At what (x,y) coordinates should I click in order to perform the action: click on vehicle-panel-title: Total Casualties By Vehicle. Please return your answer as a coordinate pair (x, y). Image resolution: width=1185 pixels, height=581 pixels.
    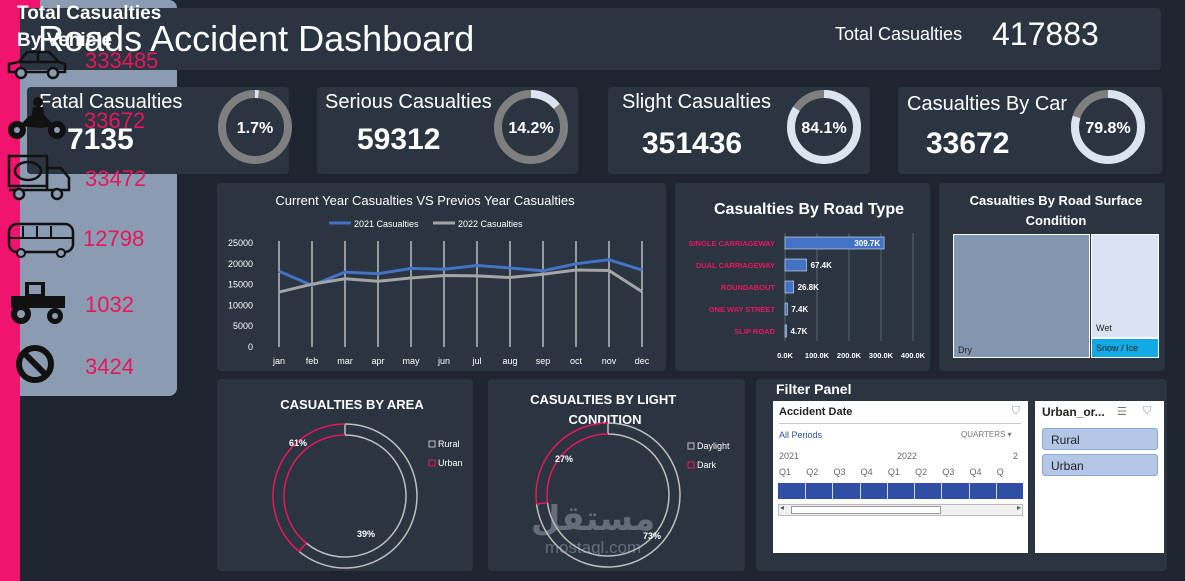
    Looking at the image, I should click on (89, 27).